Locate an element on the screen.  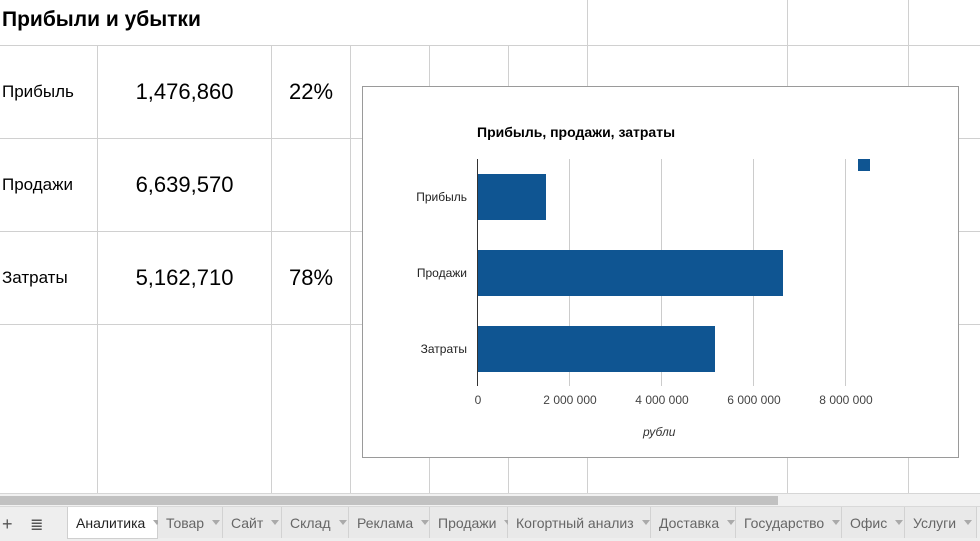
tab-label: Реклама is located at coordinates (385, 522).